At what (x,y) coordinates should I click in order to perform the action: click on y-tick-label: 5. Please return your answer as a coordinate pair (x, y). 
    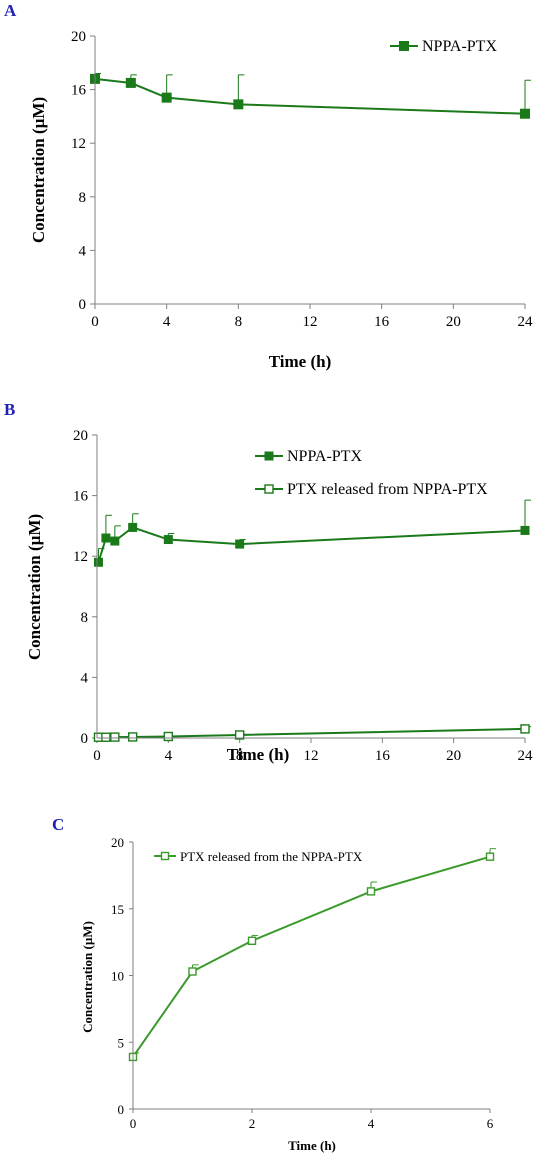
    Looking at the image, I should click on (121, 1042).